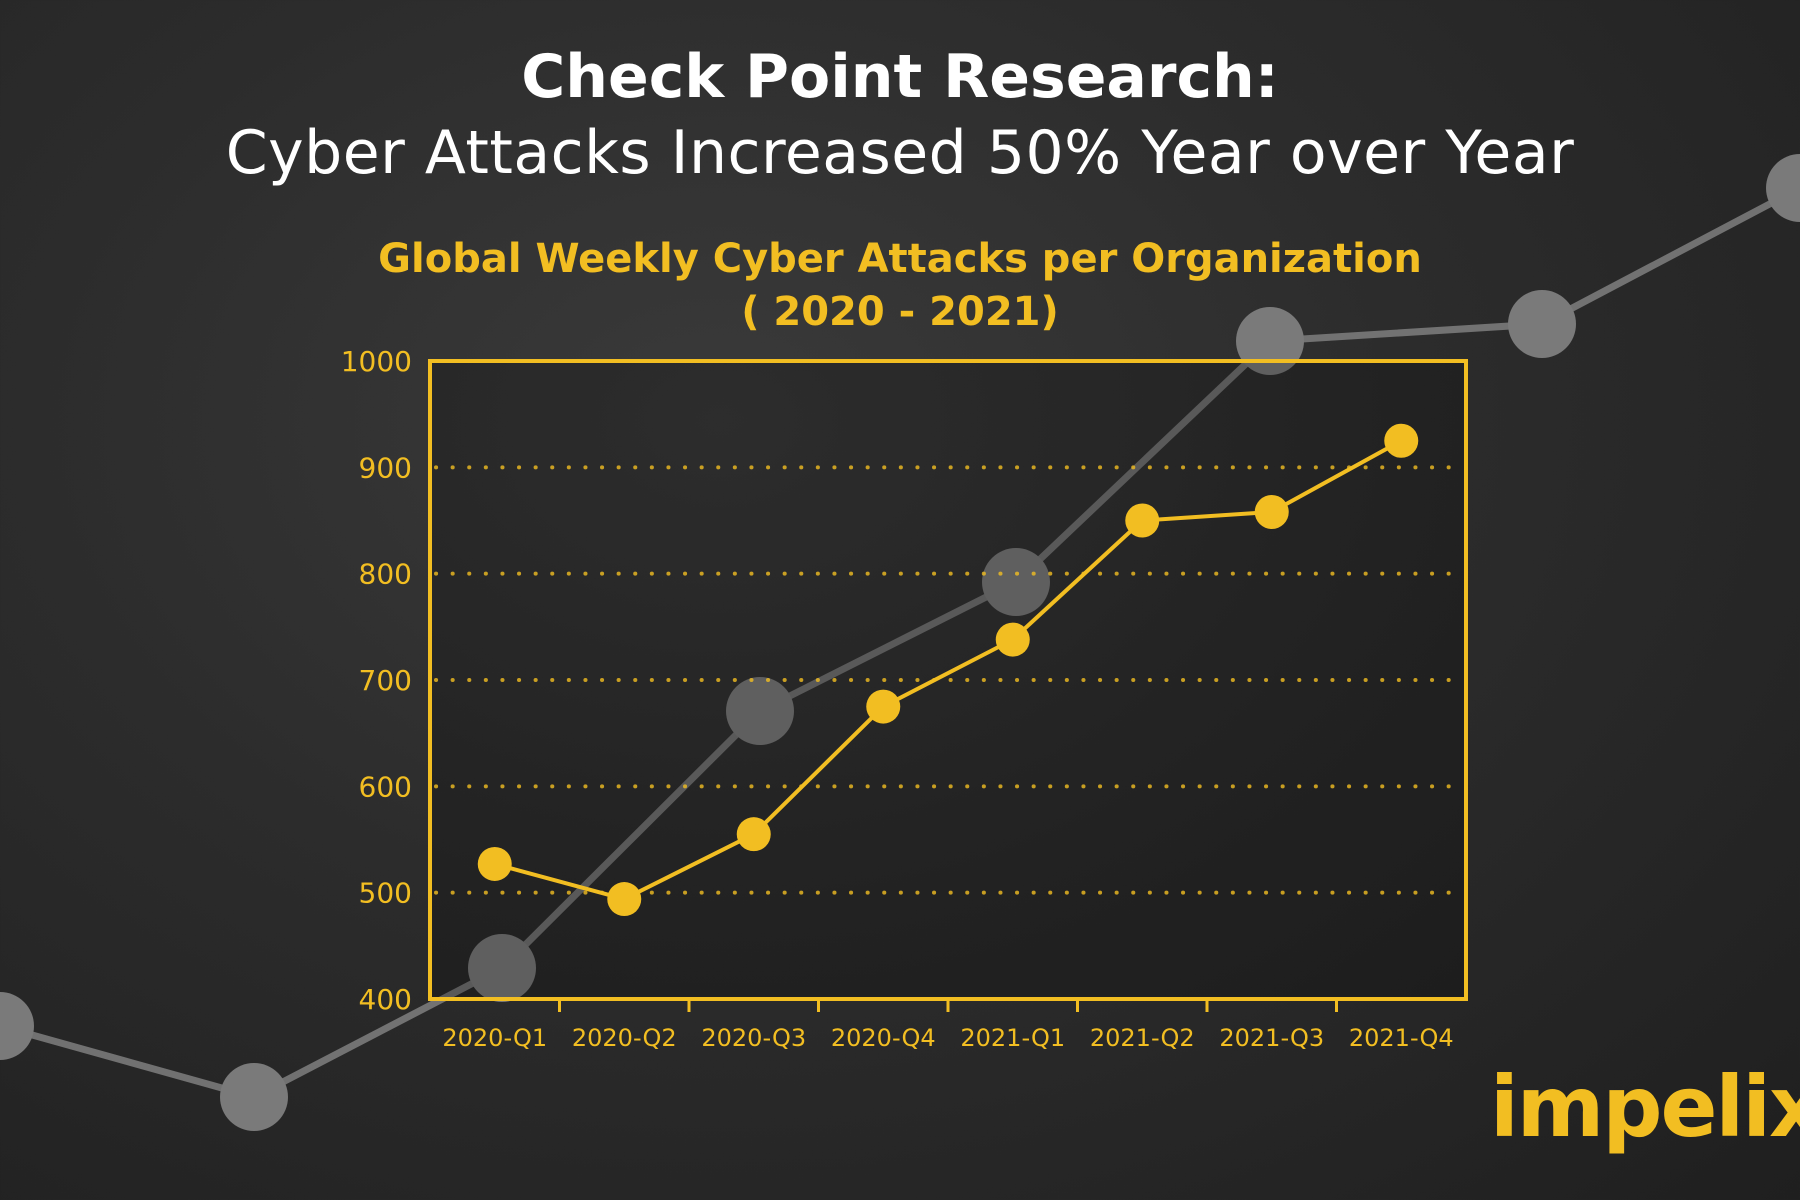  I want to click on x-tick-label: 2021-Q1, so click(1012, 1038).